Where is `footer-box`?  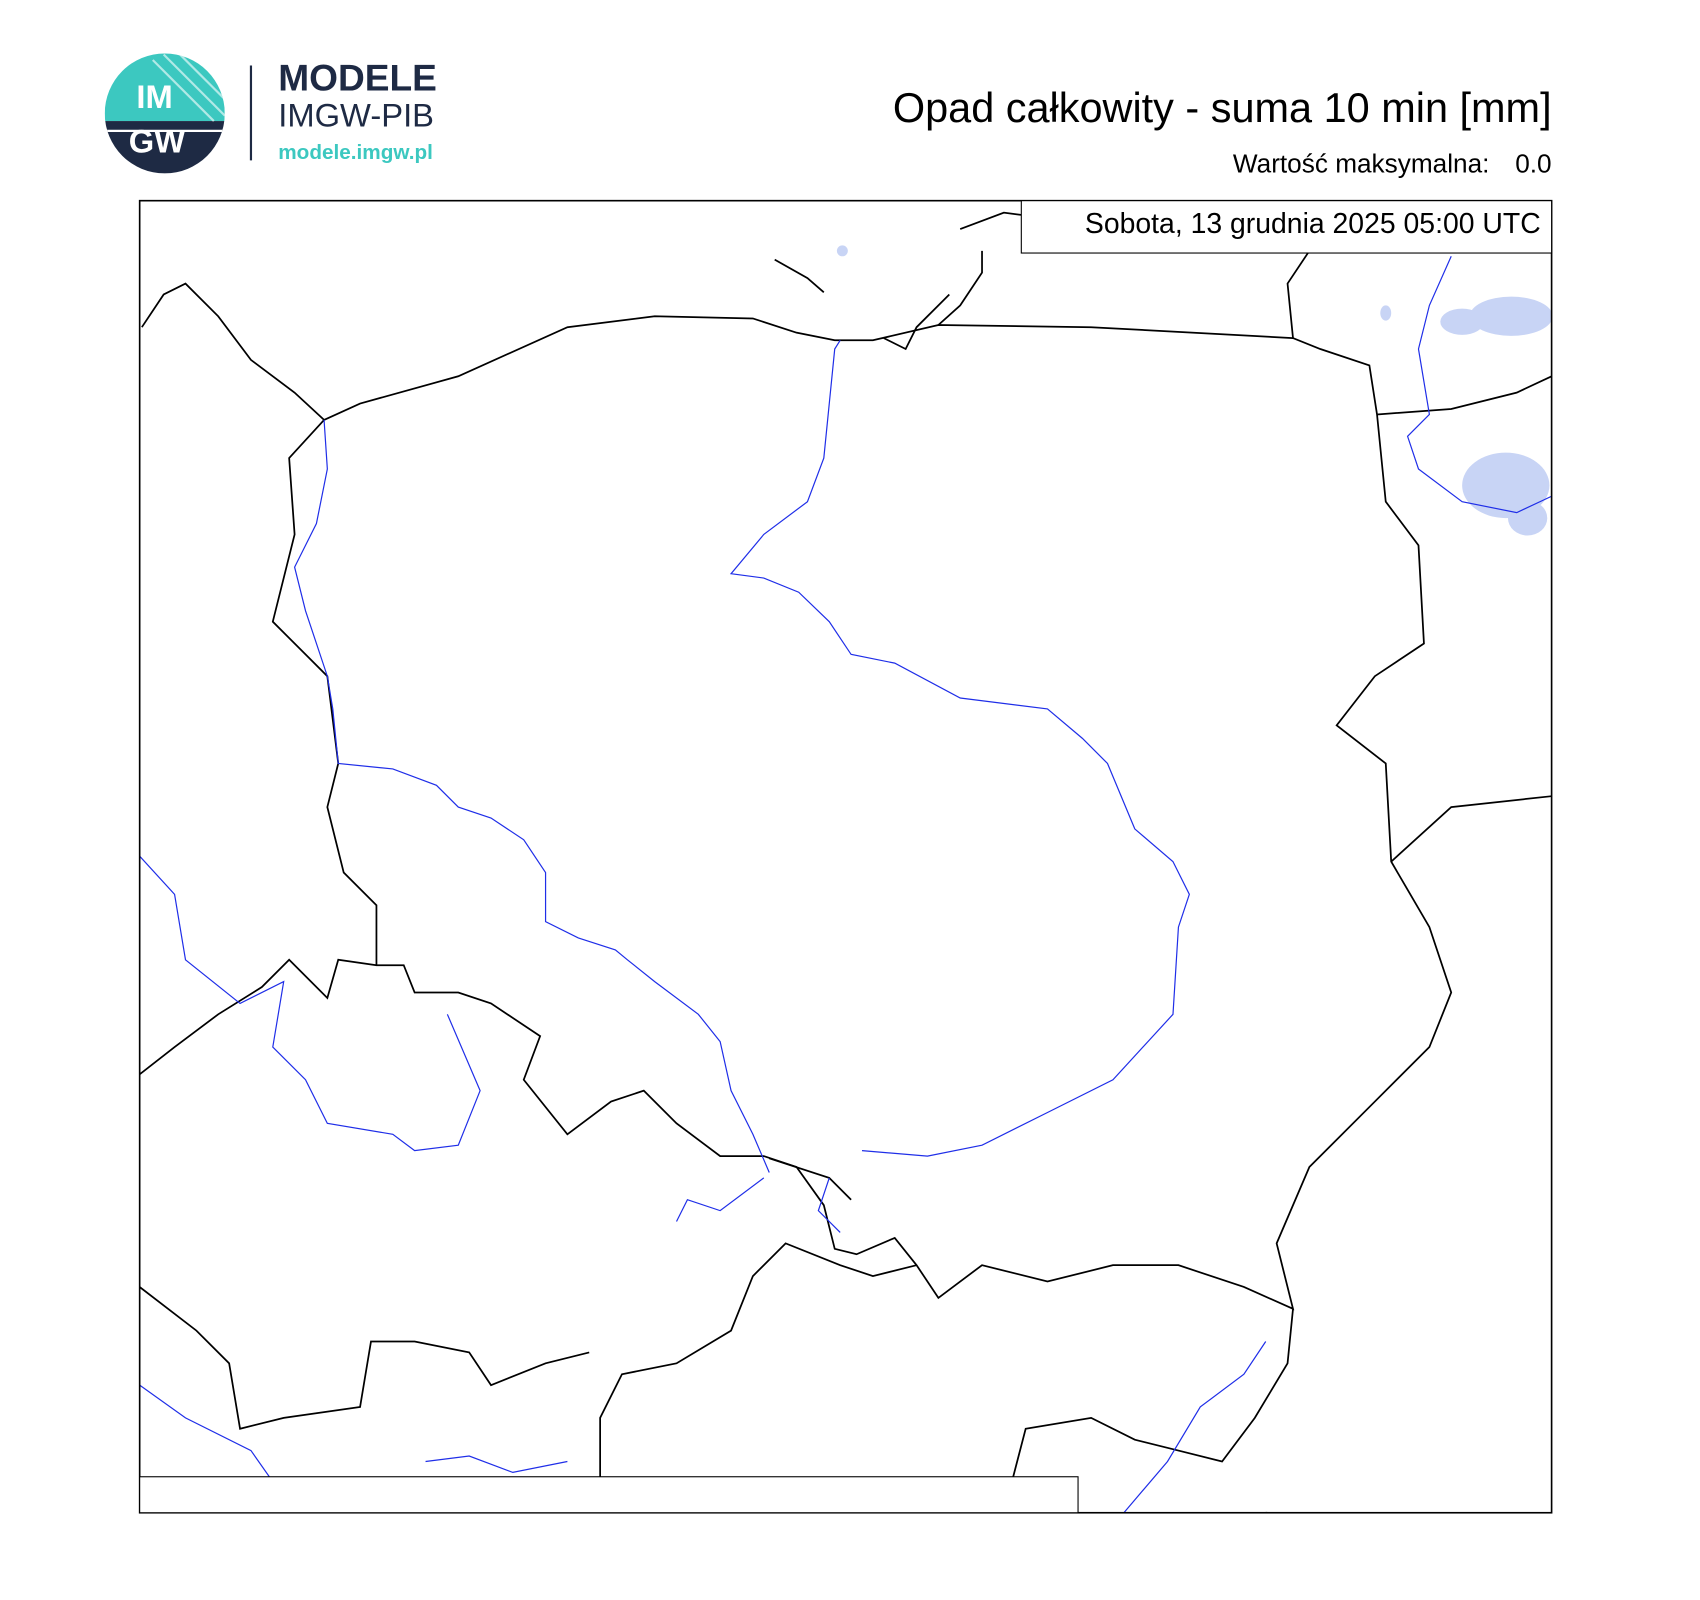
footer-box is located at coordinates (609, 1495).